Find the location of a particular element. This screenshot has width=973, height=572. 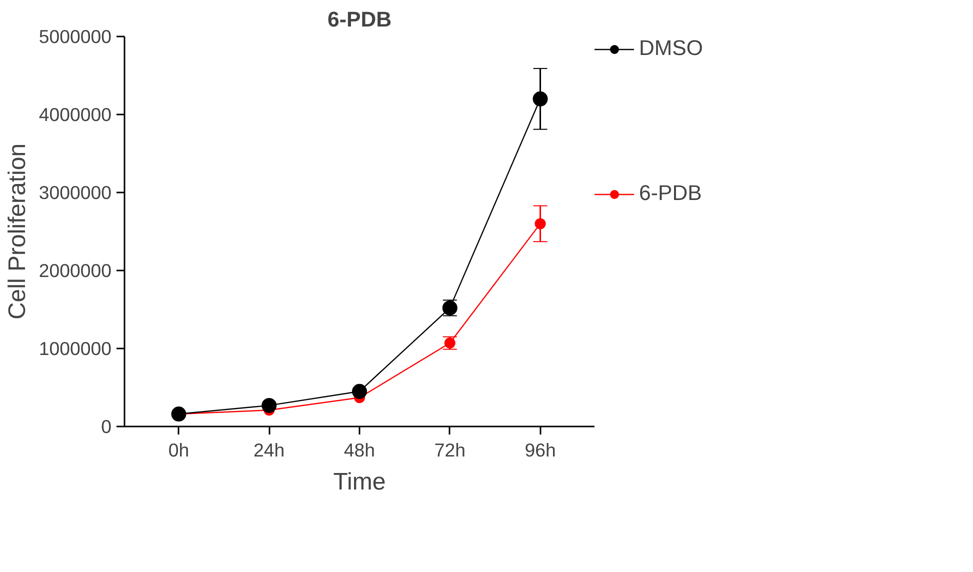

y-axis-title: Cell Proliferation is located at coordinates (17, 231).